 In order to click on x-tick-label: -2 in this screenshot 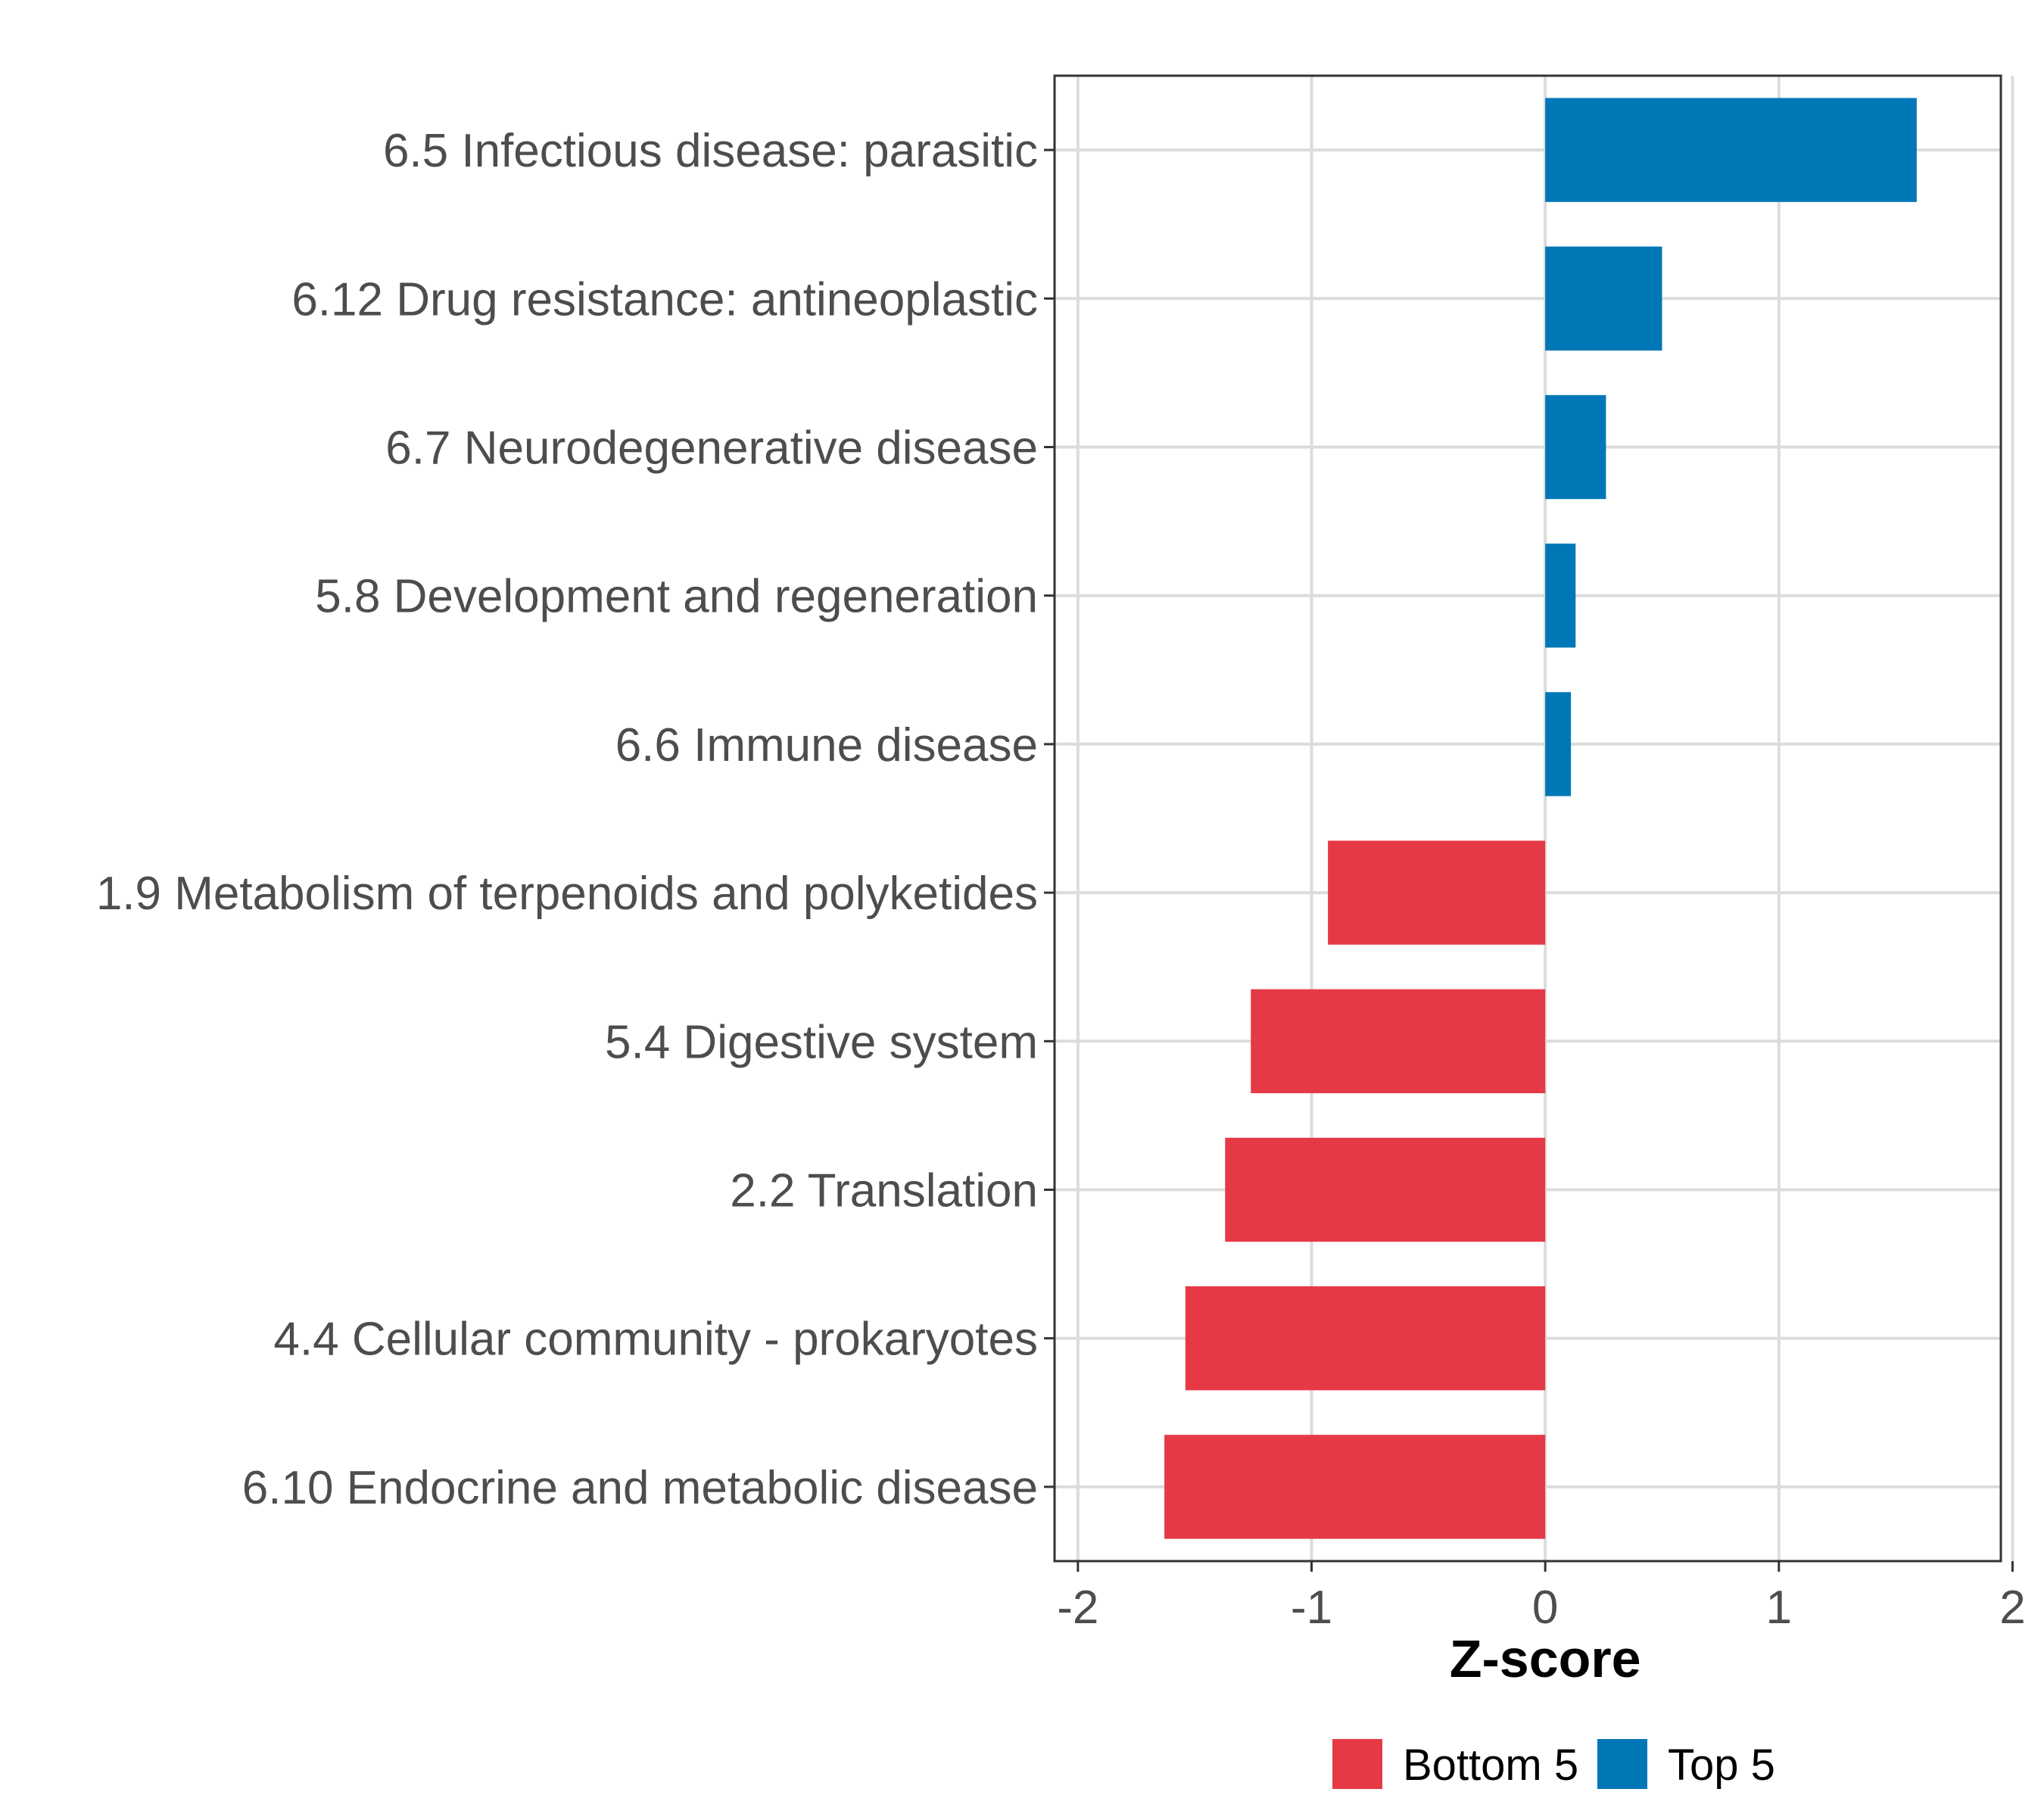, I will do `click(1077, 1608)`.